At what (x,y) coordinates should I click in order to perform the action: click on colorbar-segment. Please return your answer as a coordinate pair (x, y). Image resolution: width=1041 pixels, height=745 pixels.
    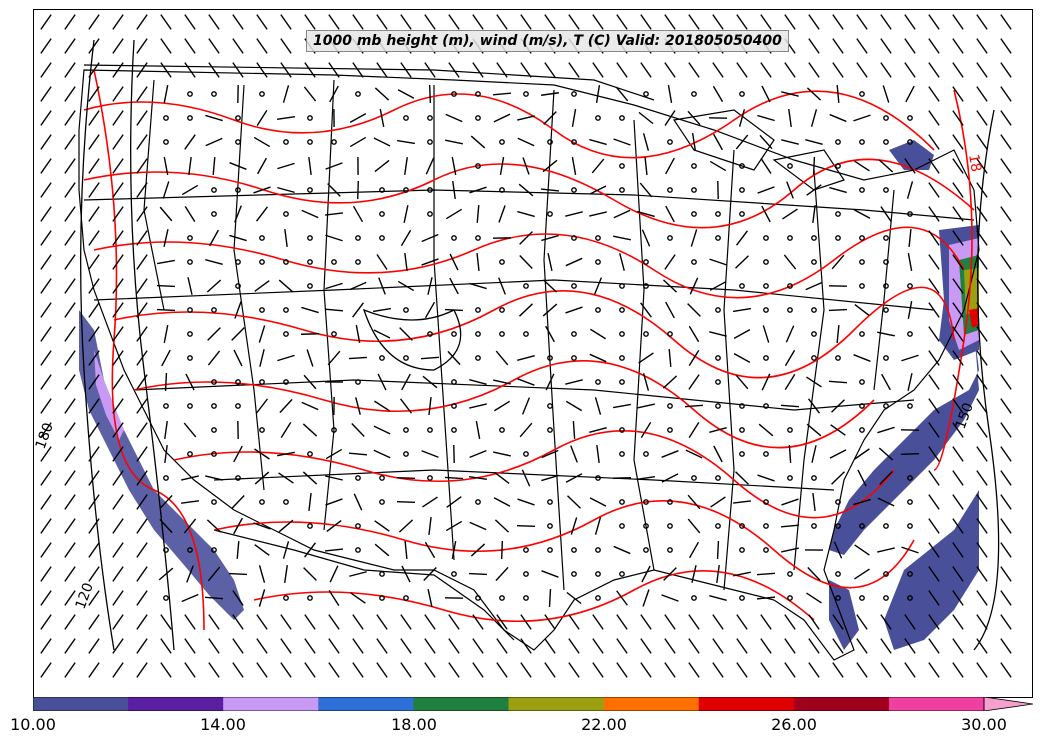
    Looking at the image, I should click on (461, 704).